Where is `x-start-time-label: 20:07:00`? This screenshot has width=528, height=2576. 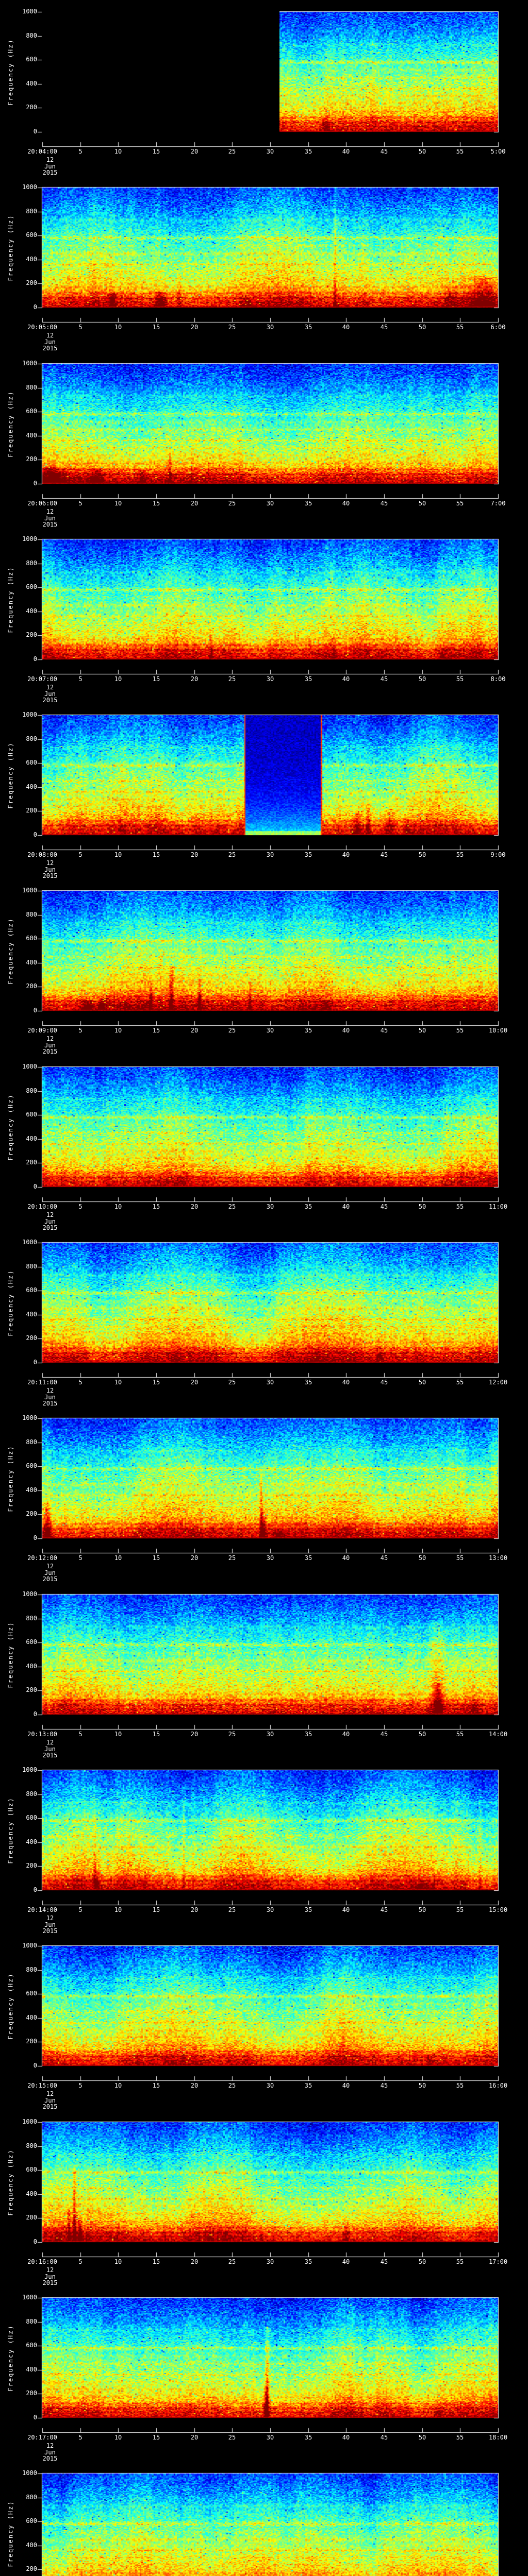
x-start-time-label: 20:07:00 is located at coordinates (42, 679).